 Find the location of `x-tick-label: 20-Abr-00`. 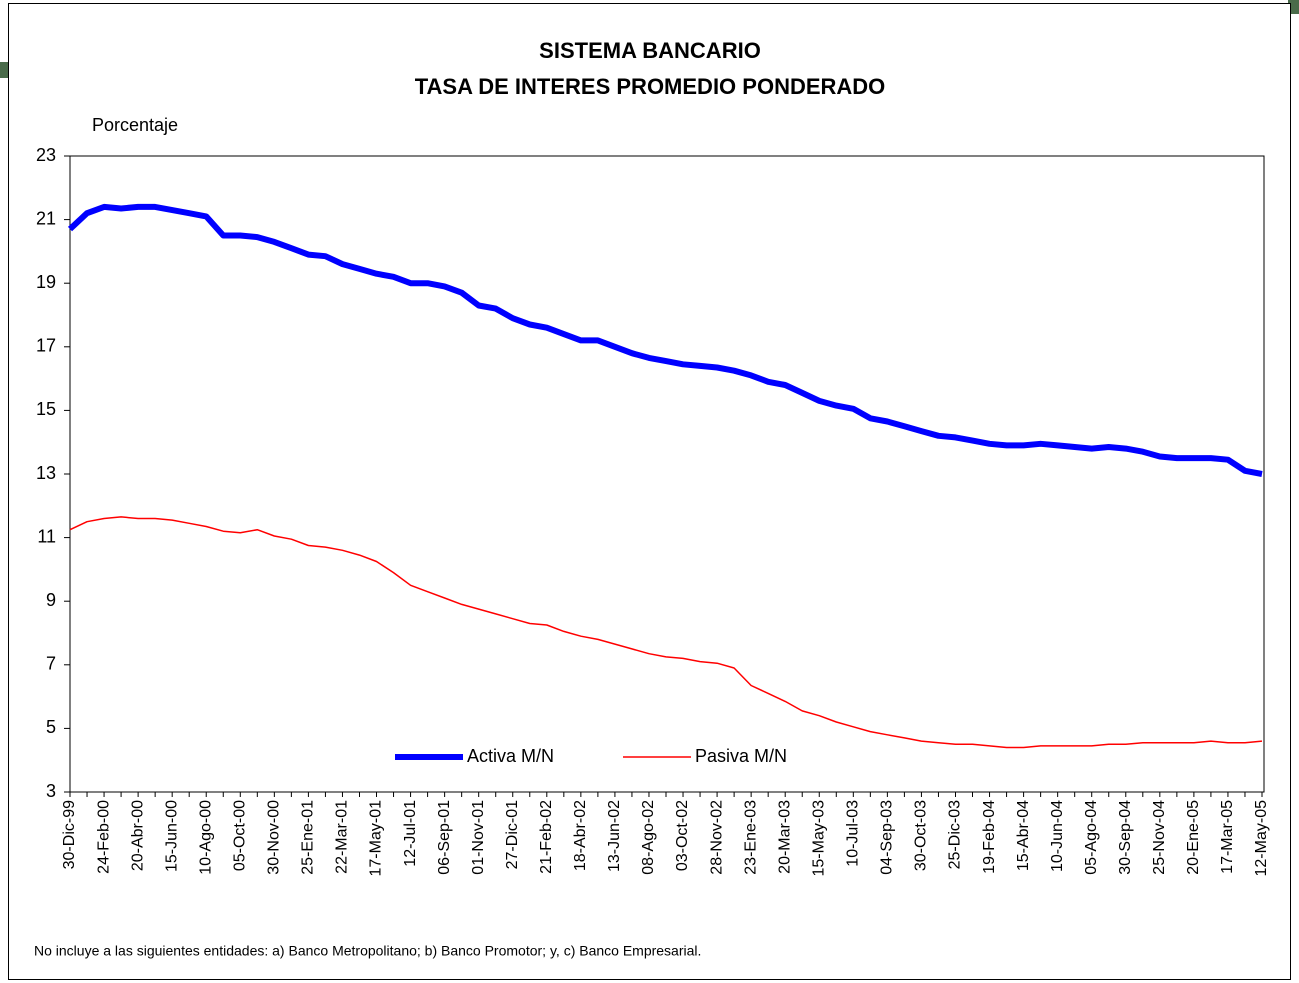

x-tick-label: 20-Abr-00 is located at coordinates (137, 835).